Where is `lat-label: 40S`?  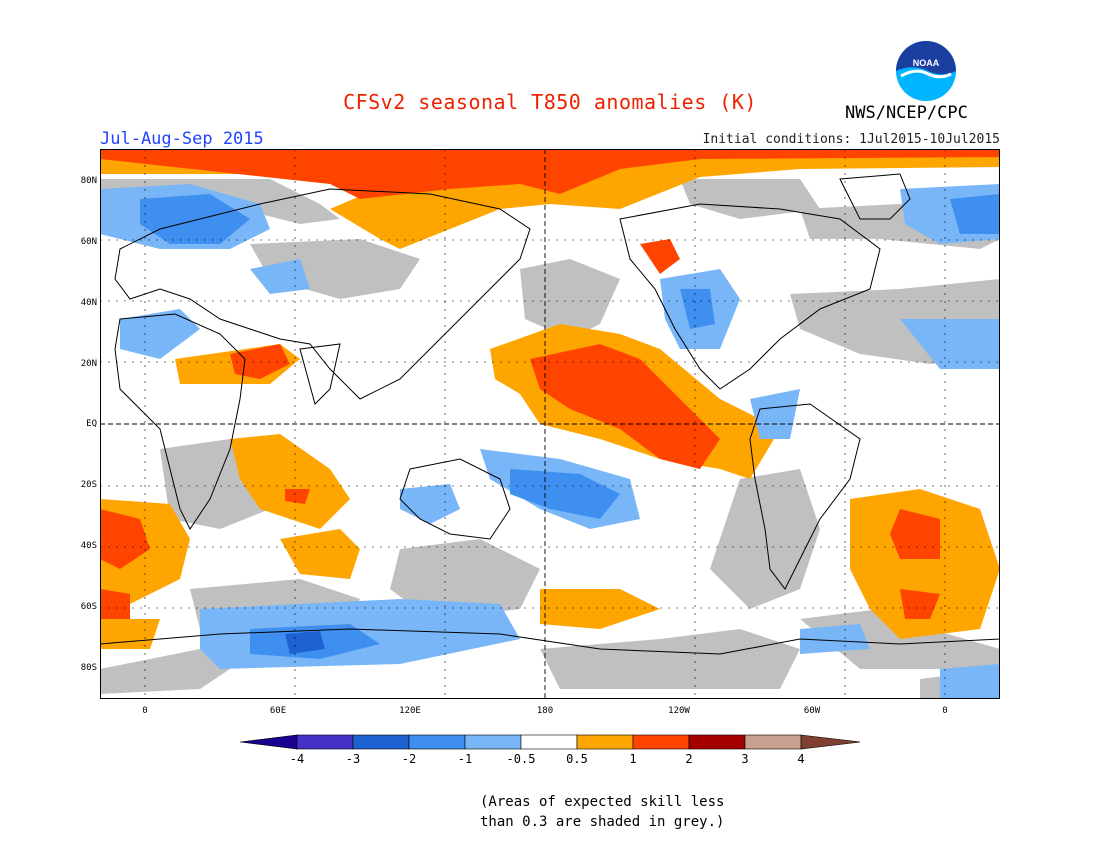
lat-label: 40S is located at coordinates (88, 546).